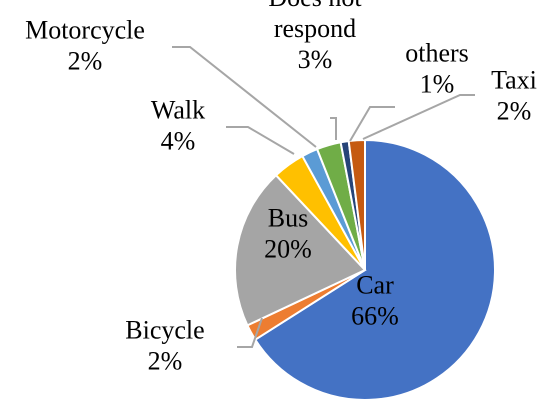 The image size is (550, 405). What do you see at coordinates (85, 46) in the screenshot?
I see `data-label-motorcycle: Motorcycle 2%` at bounding box center [85, 46].